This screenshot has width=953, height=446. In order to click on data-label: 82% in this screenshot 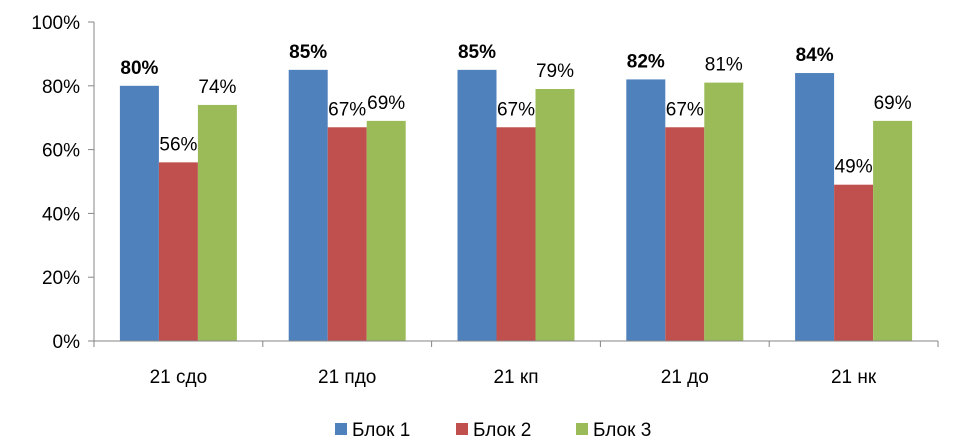, I will do `click(646, 61)`.